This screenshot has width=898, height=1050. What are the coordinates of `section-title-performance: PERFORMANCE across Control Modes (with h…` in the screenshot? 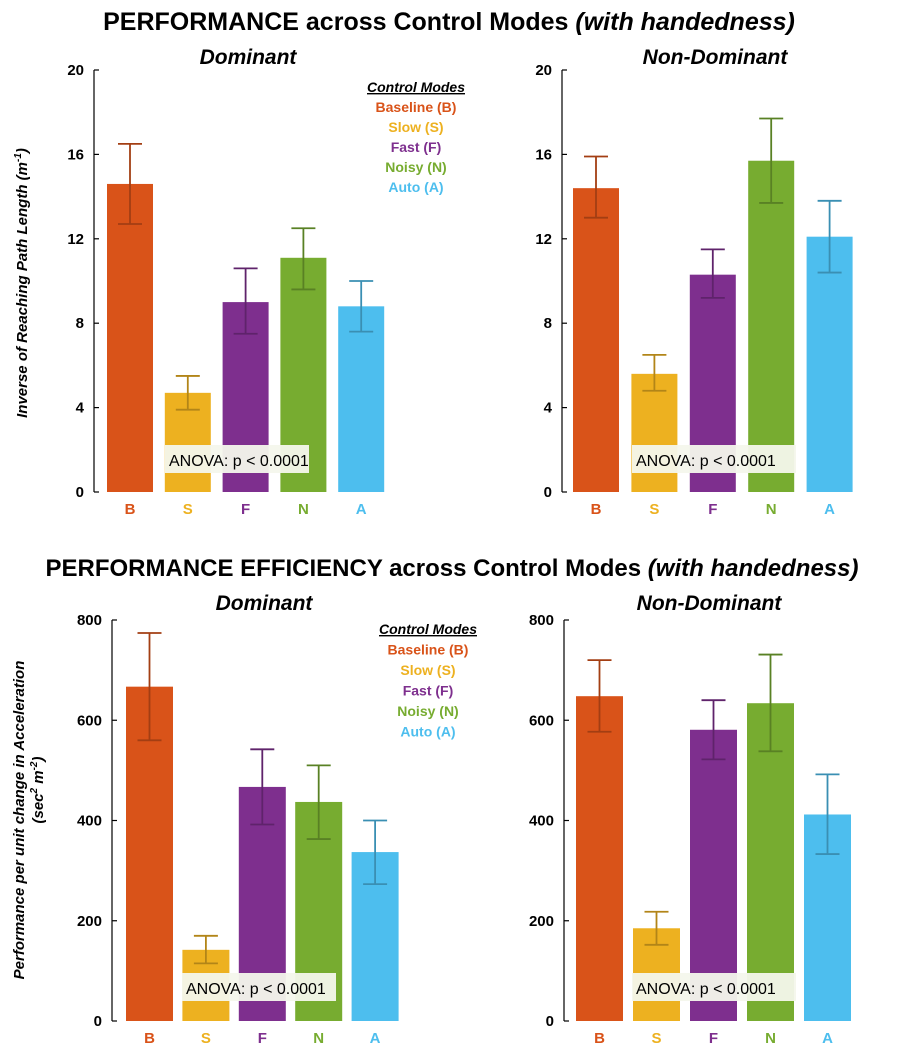 It's located at (449, 22).